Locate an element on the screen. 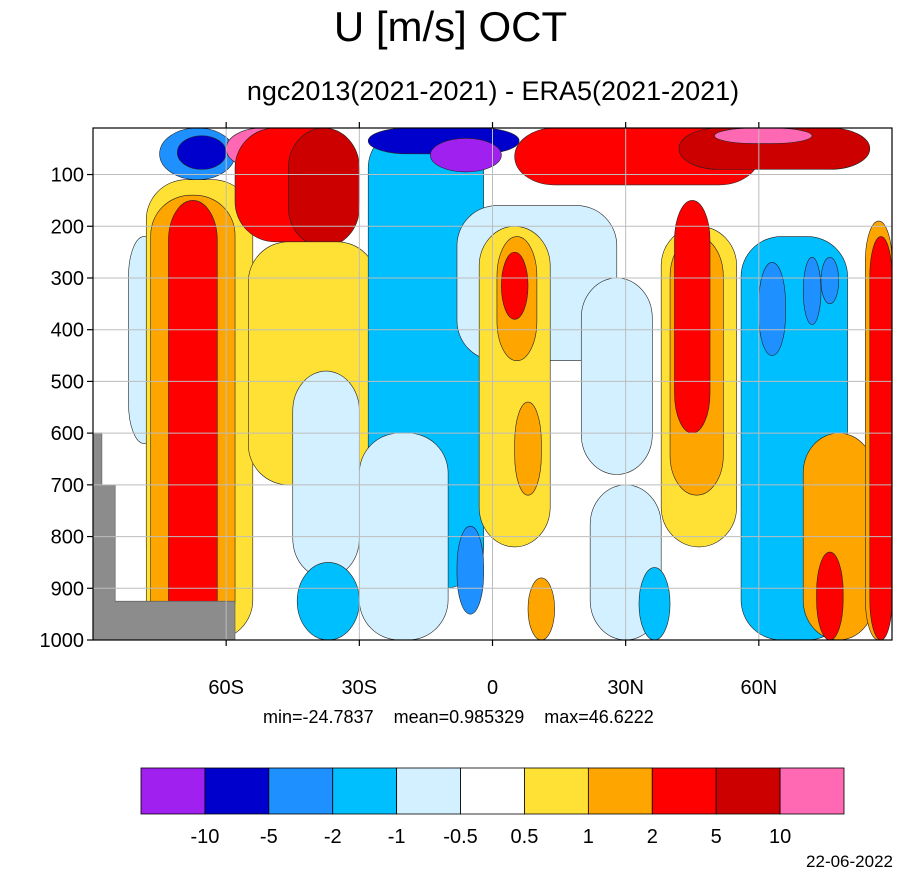 The image size is (901, 882). colorbar-label: 0.5 is located at coordinates (525, 837).